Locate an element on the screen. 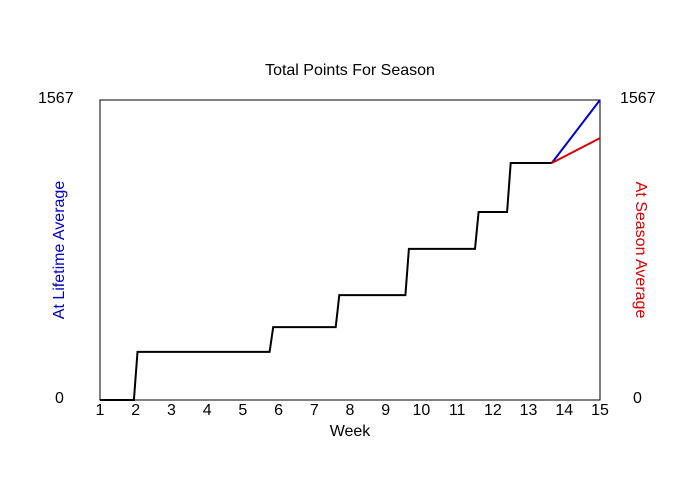 The image size is (700, 500). x-tick-8: 8 is located at coordinates (350, 410).